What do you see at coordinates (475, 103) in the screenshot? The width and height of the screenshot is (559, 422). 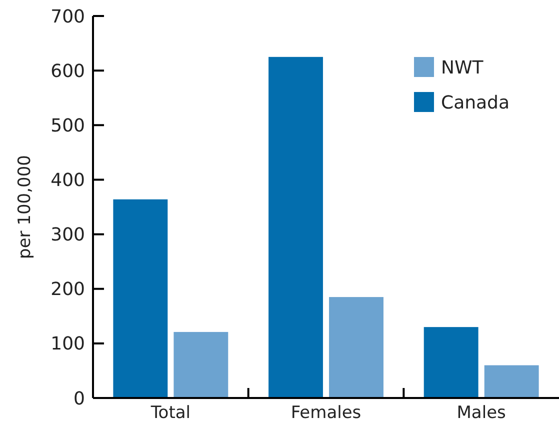 I see `legend-label: Canada` at bounding box center [475, 103].